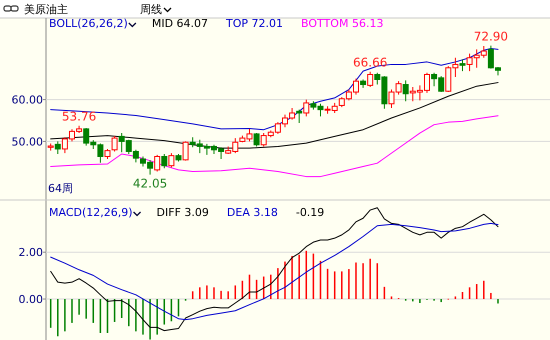 The width and height of the screenshot is (550, 340). What do you see at coordinates (27, 141) in the screenshot?
I see `y-tick-label: 50.00` at bounding box center [27, 141].